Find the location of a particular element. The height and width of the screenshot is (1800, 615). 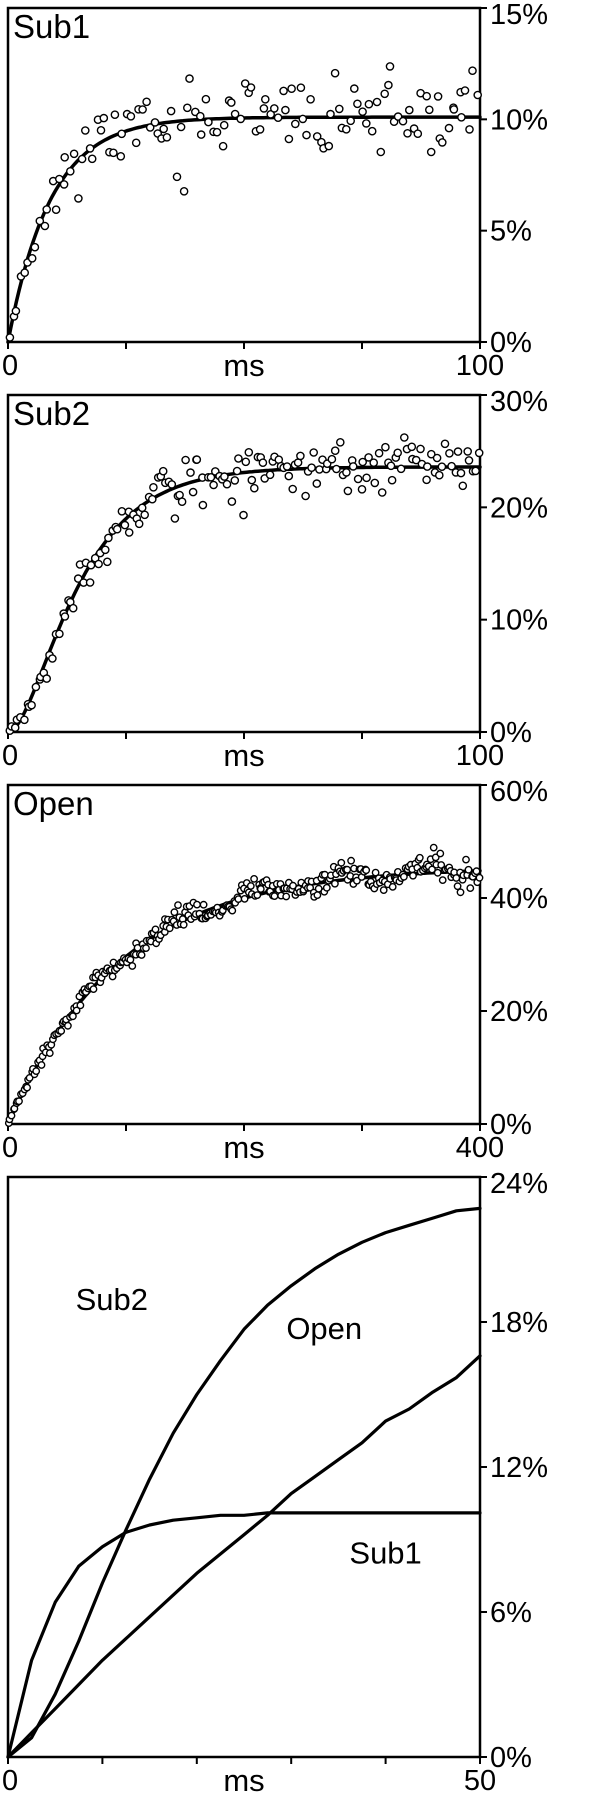

panel-title: Sub2 is located at coordinates (51, 413).